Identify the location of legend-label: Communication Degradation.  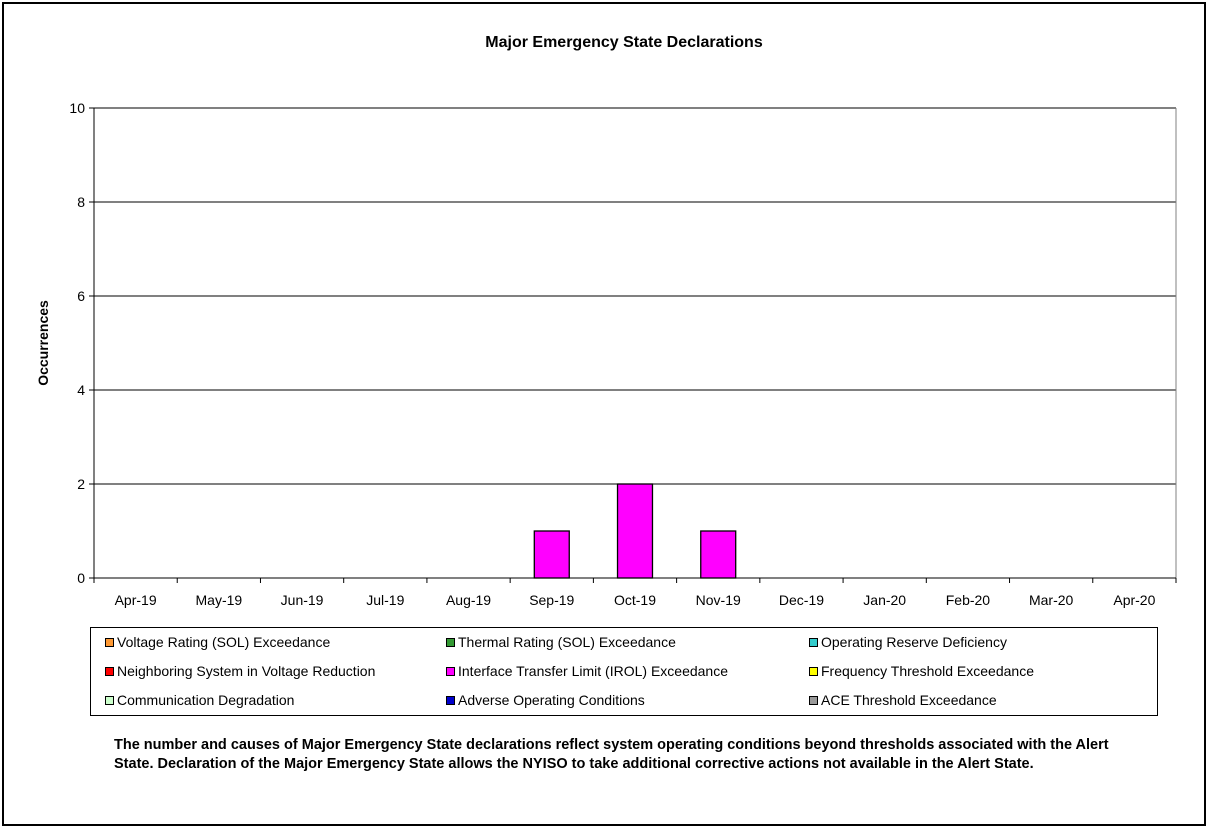
(206, 700).